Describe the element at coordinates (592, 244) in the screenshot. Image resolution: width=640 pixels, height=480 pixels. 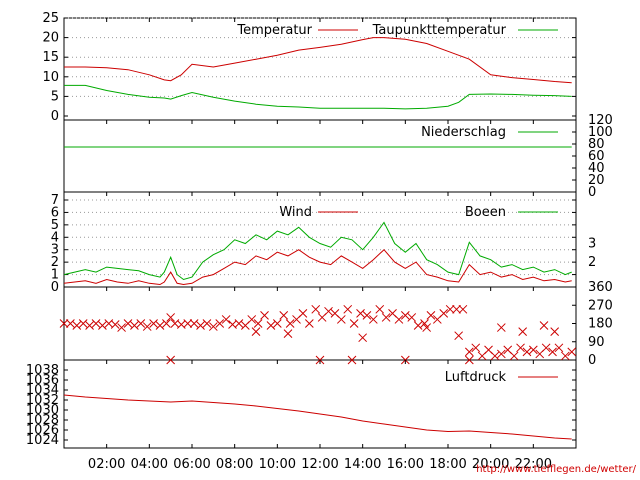
I see `y-tick-label-right: 3` at that location.